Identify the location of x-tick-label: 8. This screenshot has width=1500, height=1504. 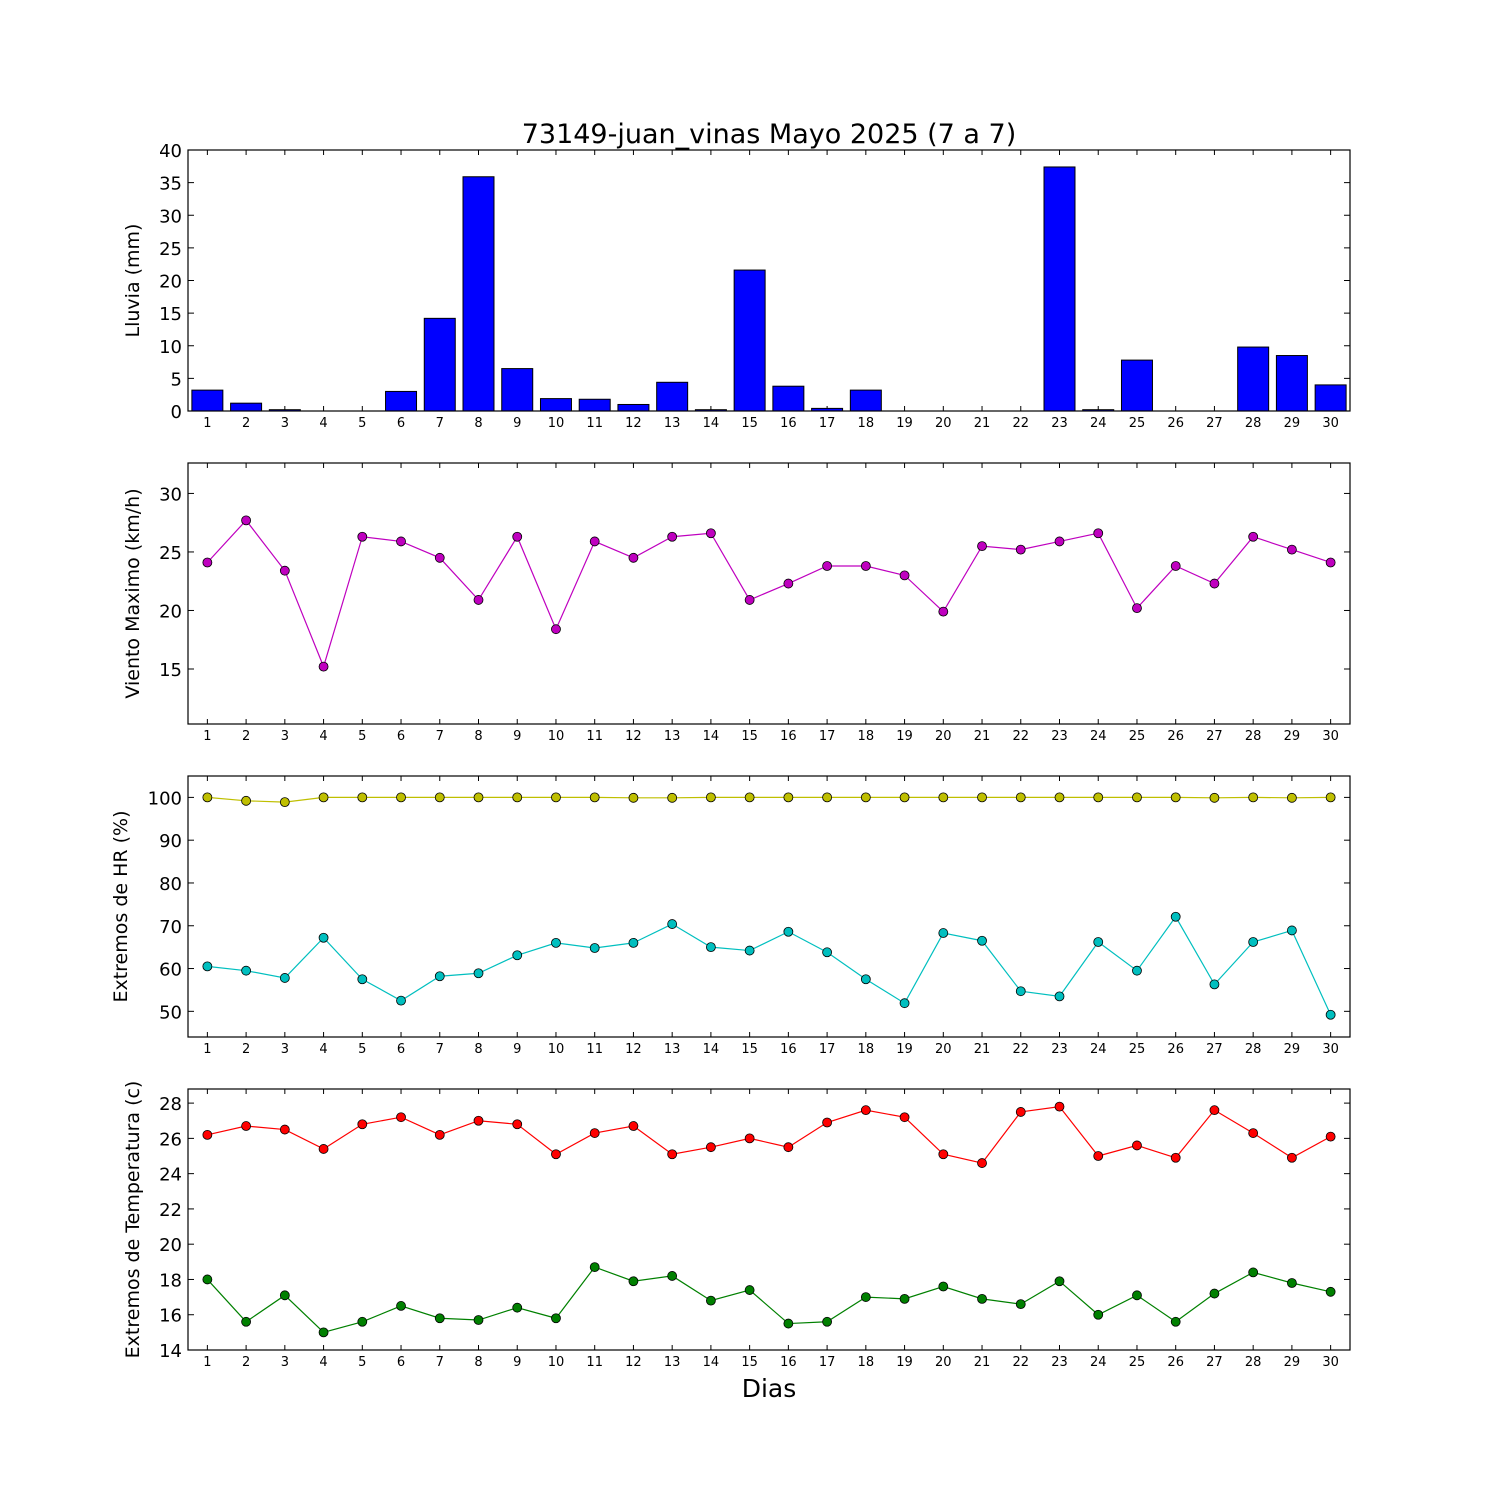
(478, 423).